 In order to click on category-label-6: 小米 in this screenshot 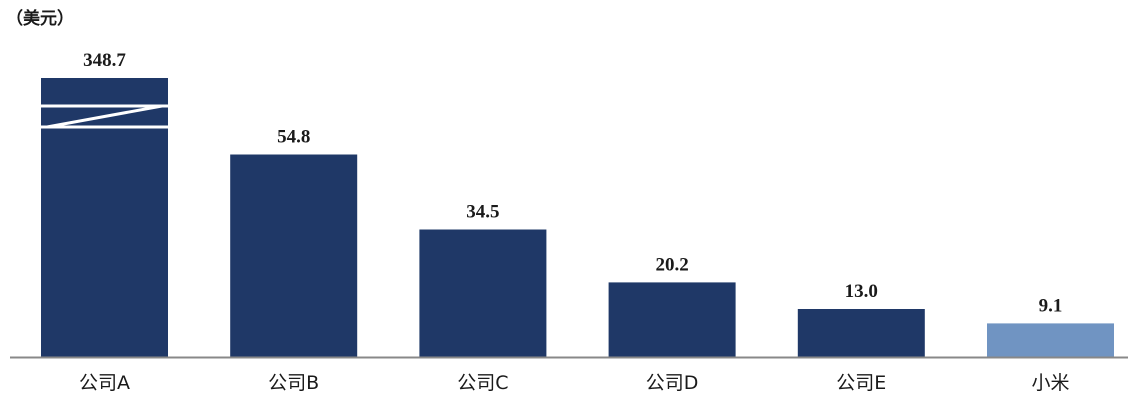, I will do `click(1050, 383)`.